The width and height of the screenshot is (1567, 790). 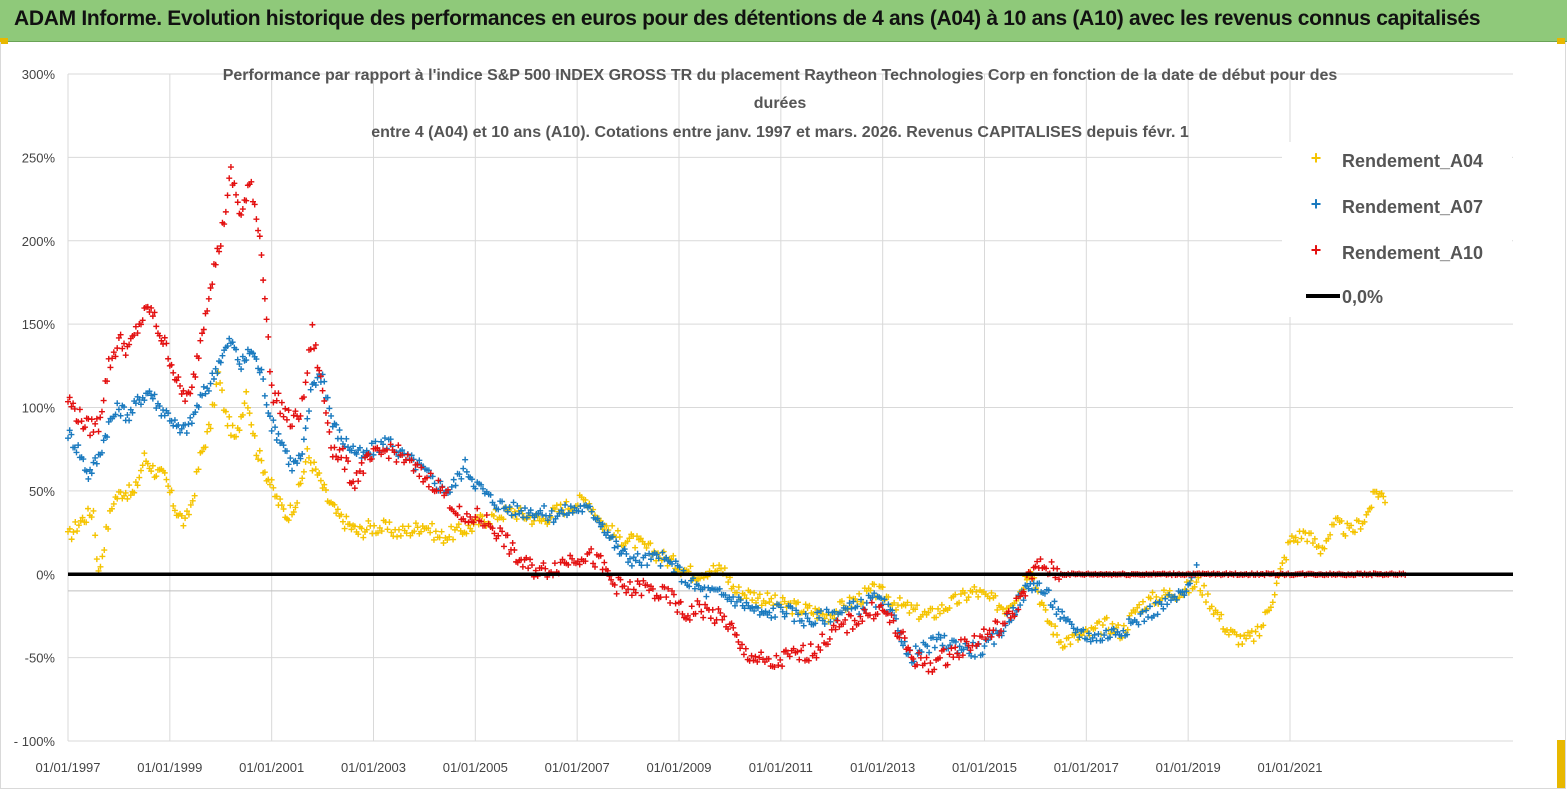 I want to click on x-tick-label: 01/01/2019, so click(x=1188, y=767).